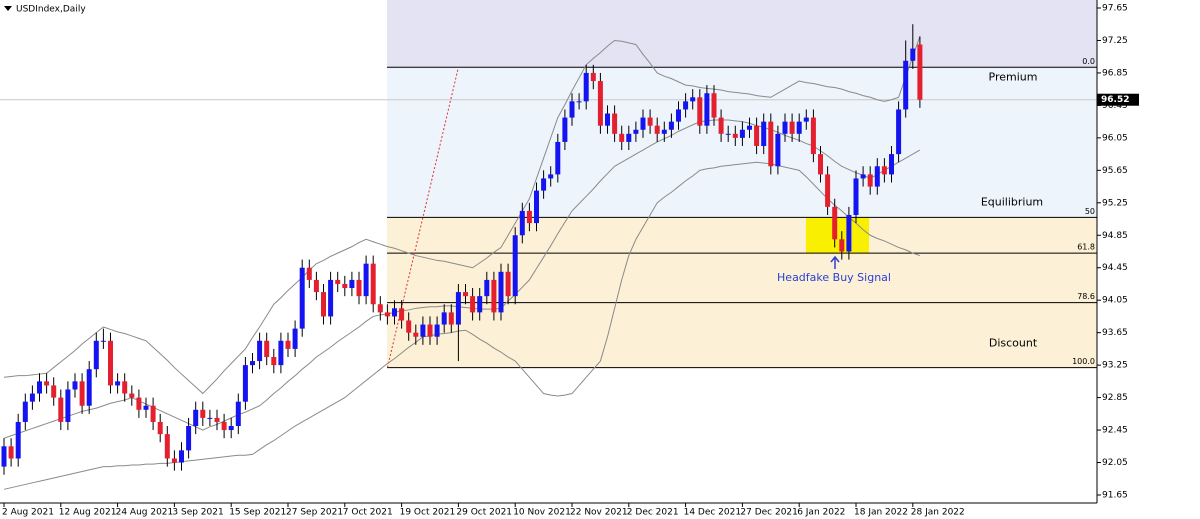 This screenshot has height=519, width=1200. I want to click on x-tick-label: 14 Dec 2021, so click(713, 513).